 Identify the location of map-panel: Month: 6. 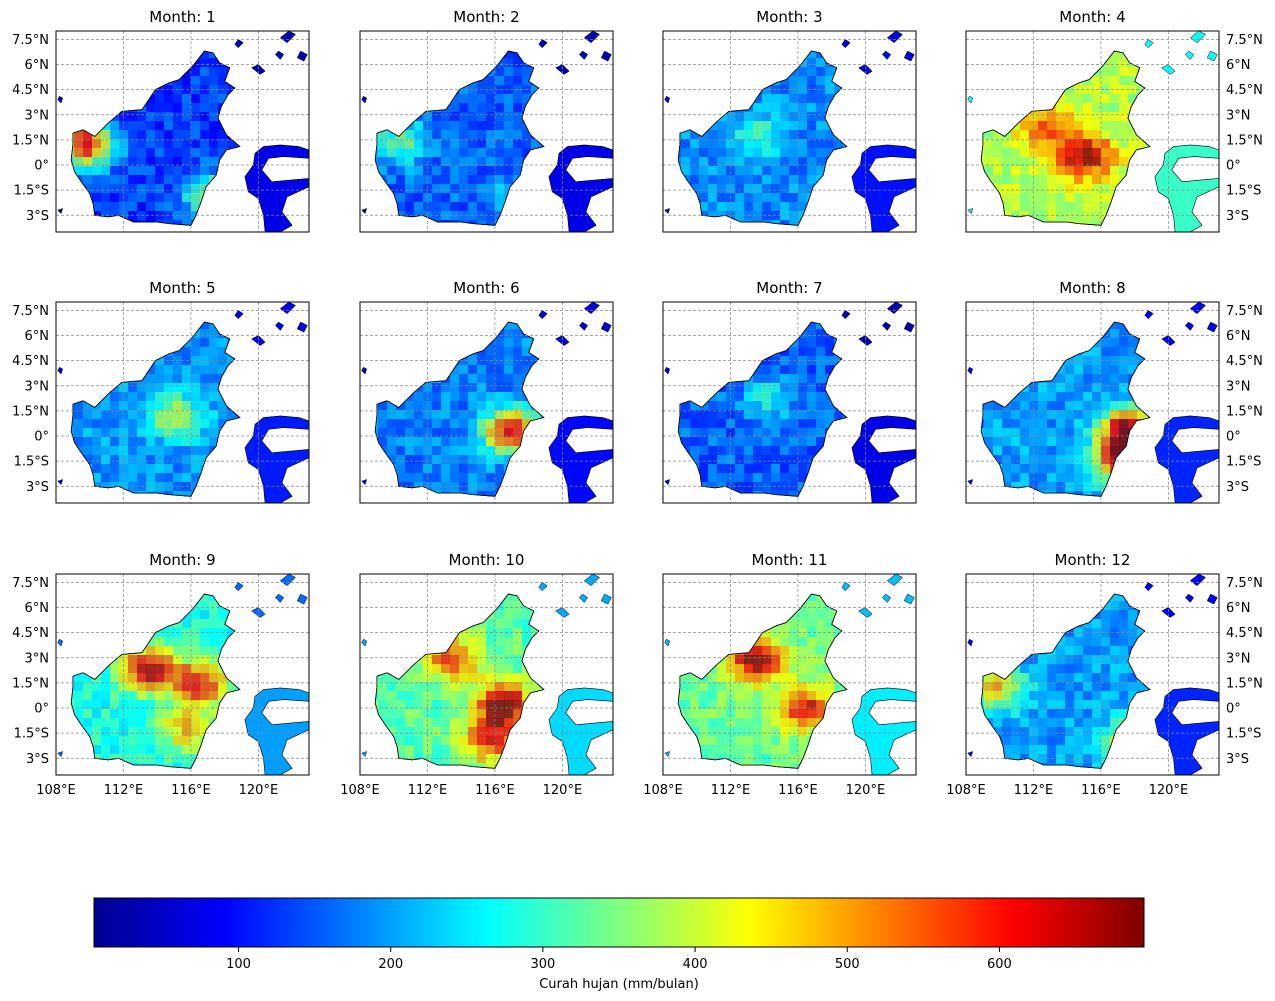
(486, 391).